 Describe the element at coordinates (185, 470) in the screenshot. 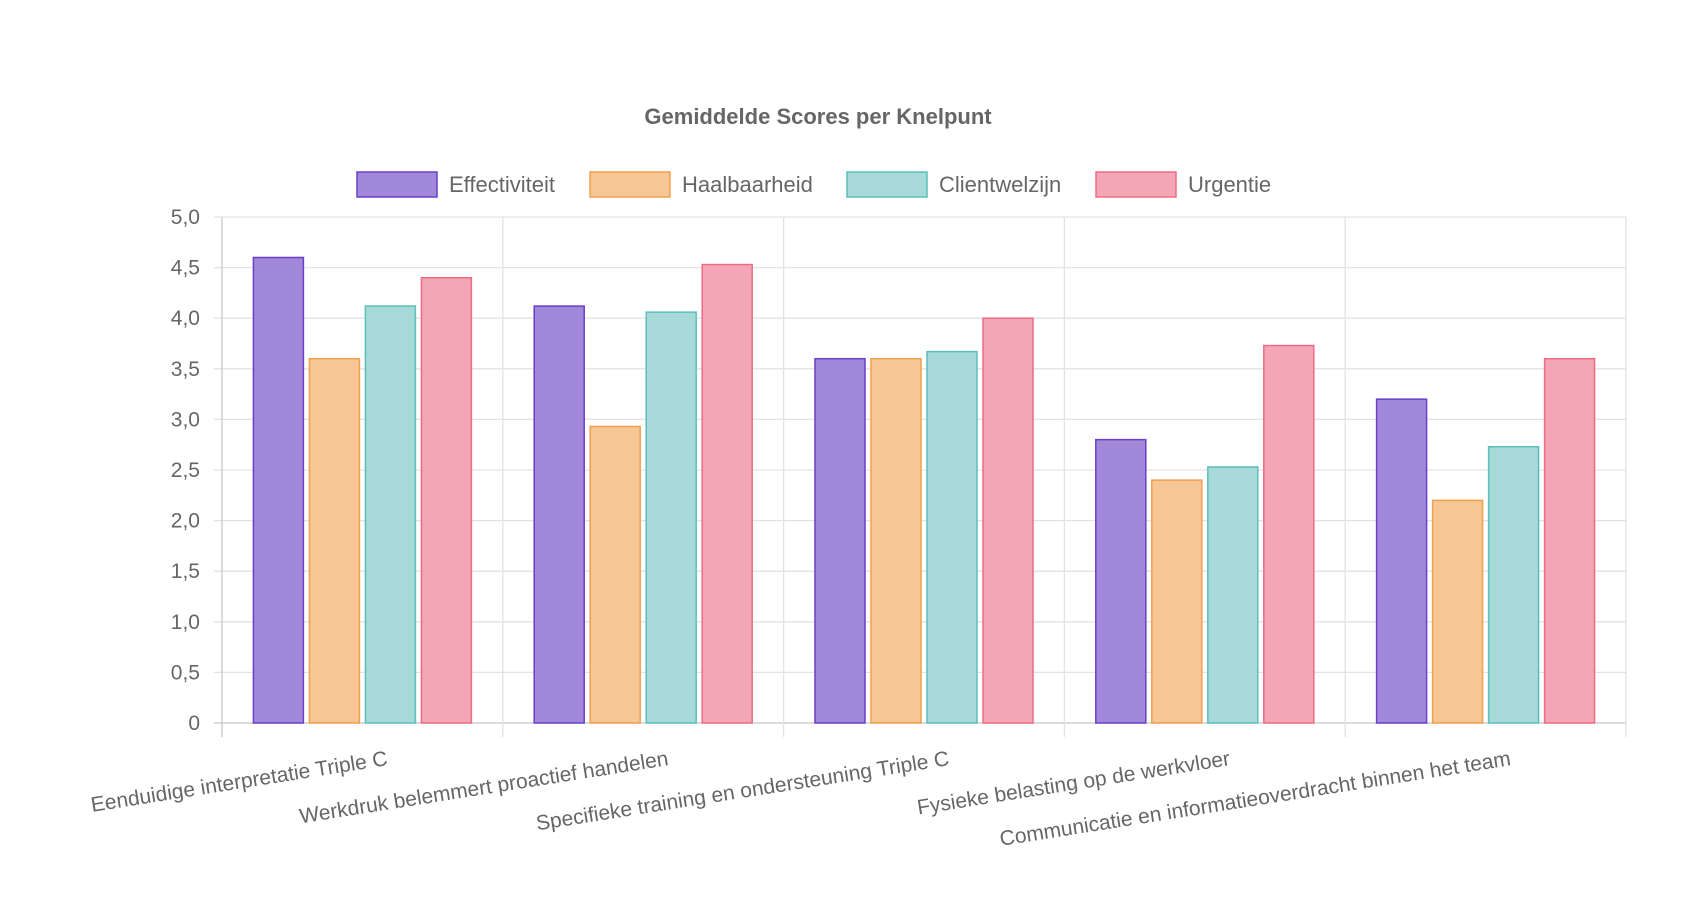

I see `y-tick-label: 2,5` at that location.